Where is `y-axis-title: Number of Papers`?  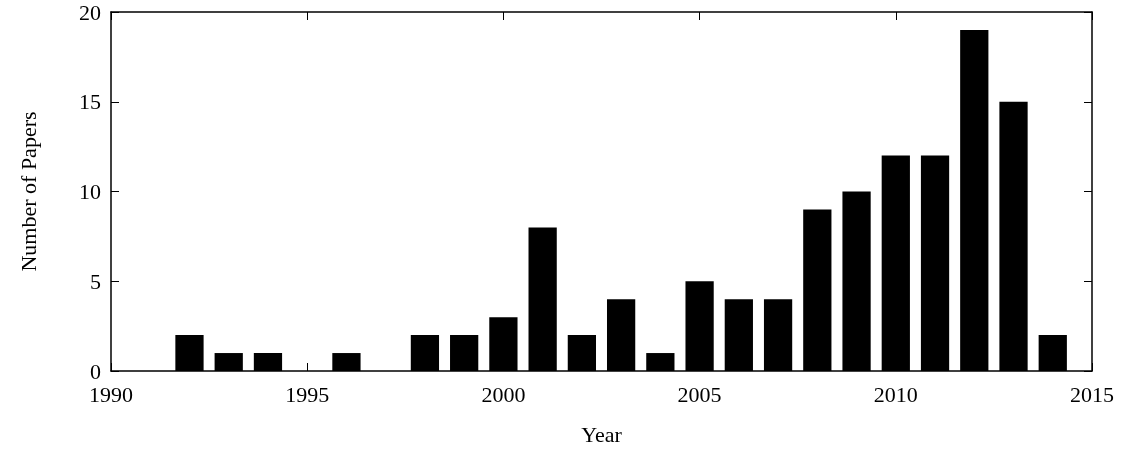 y-axis-title: Number of Papers is located at coordinates (28, 191).